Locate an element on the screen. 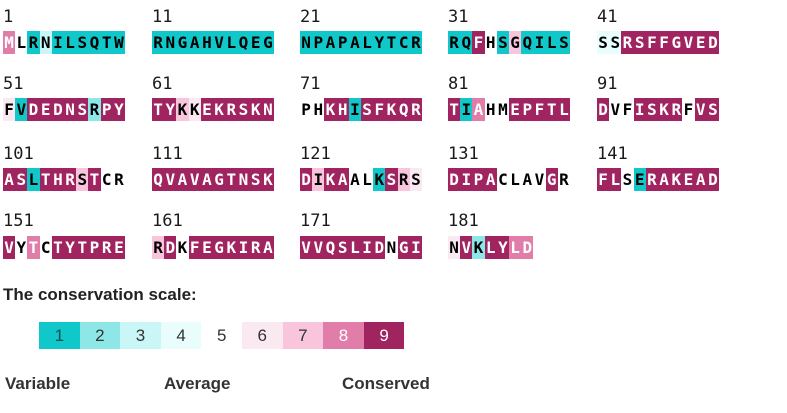 Image resolution: width=787 pixels, height=413 pixels. residue: W is located at coordinates (118, 42).